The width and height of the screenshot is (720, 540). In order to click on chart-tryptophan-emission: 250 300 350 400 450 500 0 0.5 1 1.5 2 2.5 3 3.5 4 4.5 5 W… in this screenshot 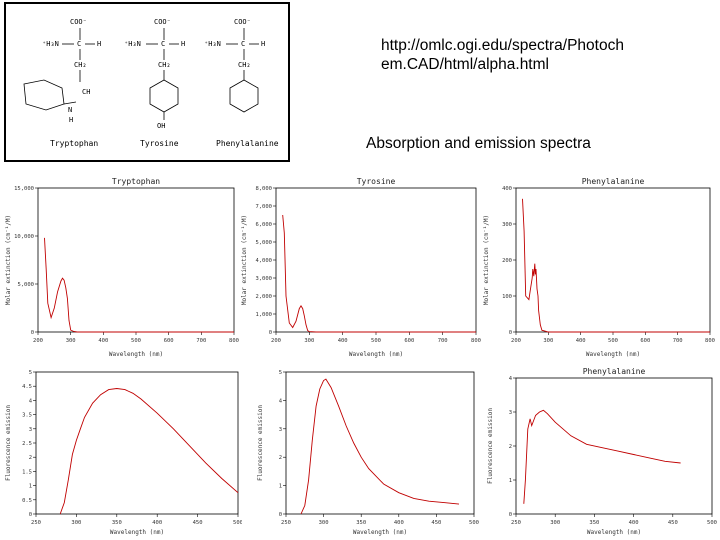, I will do `click(123, 453)`.